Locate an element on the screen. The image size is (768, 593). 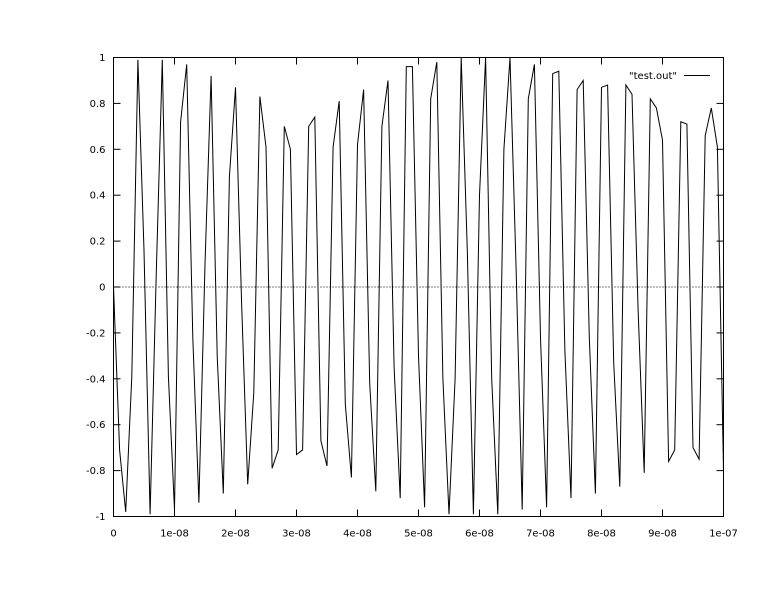
y-tick-label: 0.2 is located at coordinates (98, 242).